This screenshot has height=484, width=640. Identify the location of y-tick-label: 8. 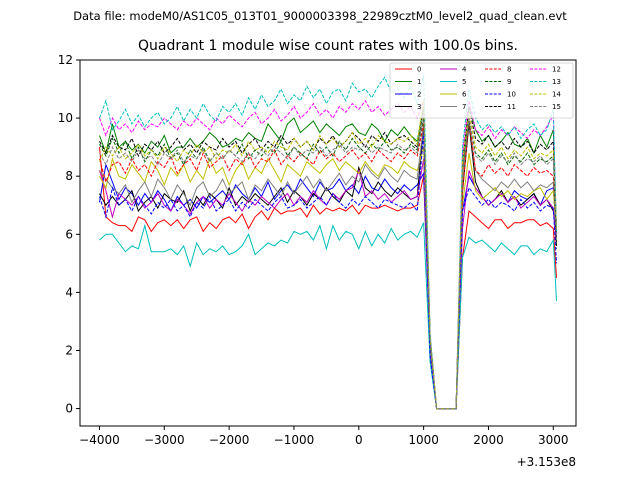
(69, 176).